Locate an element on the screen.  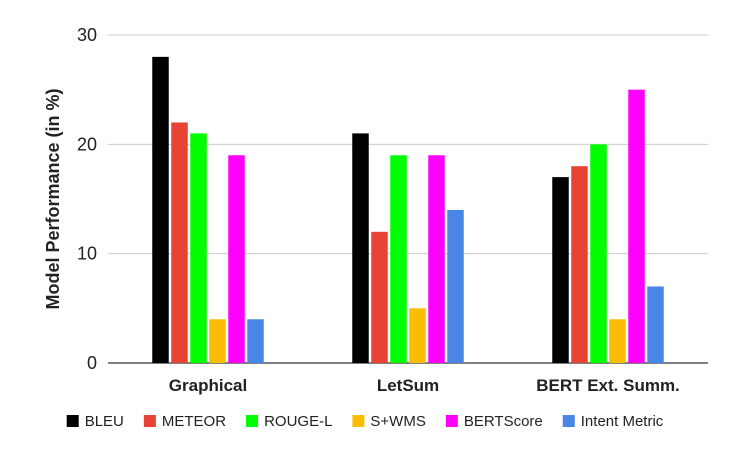
y-axis-title: Model Performance (in %) is located at coordinates (53, 198).